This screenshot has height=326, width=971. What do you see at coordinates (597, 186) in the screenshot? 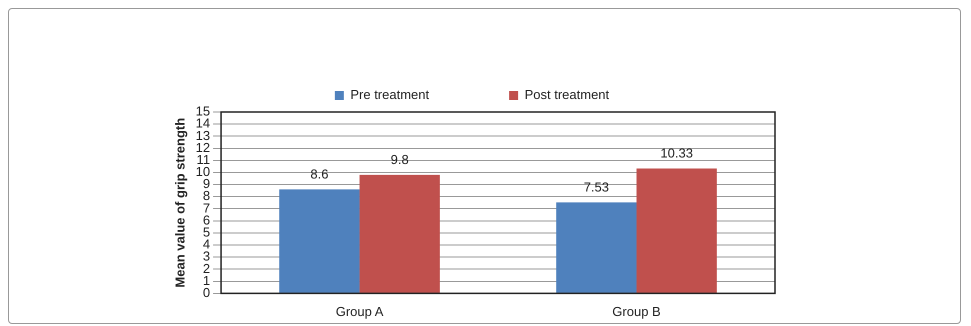
I see `data-label: 7.53` at bounding box center [597, 186].